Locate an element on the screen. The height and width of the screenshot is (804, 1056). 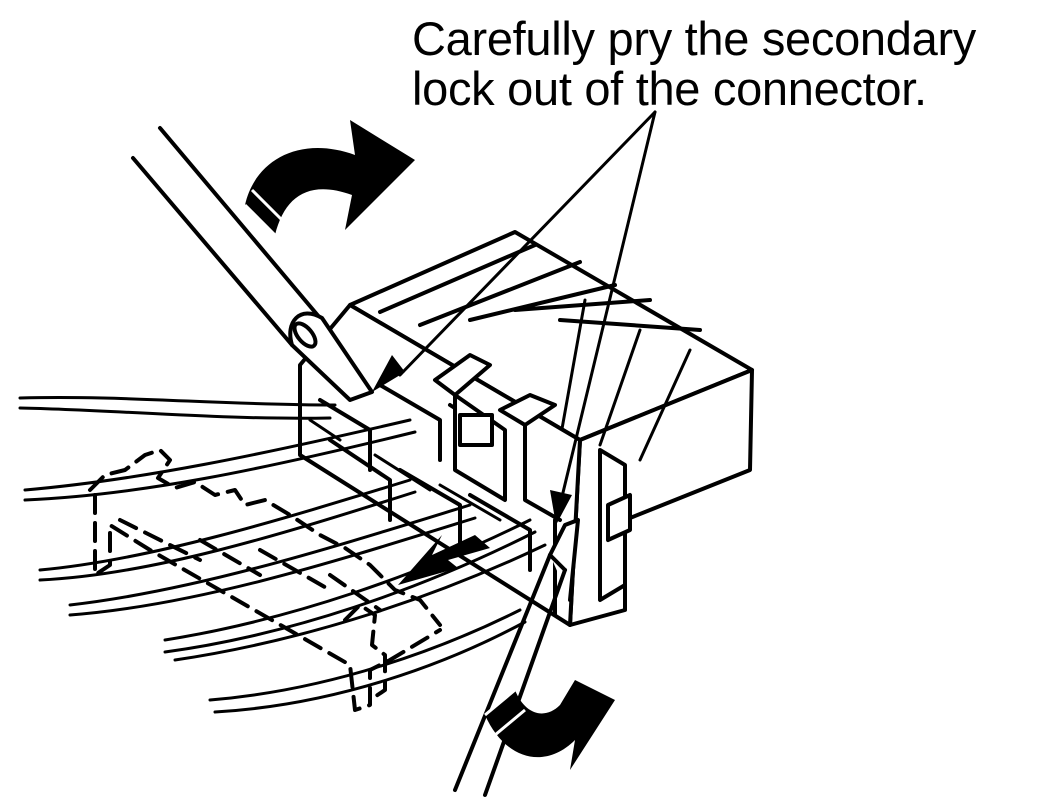
secondary-lock-outline is located at coordinates (265, 580).